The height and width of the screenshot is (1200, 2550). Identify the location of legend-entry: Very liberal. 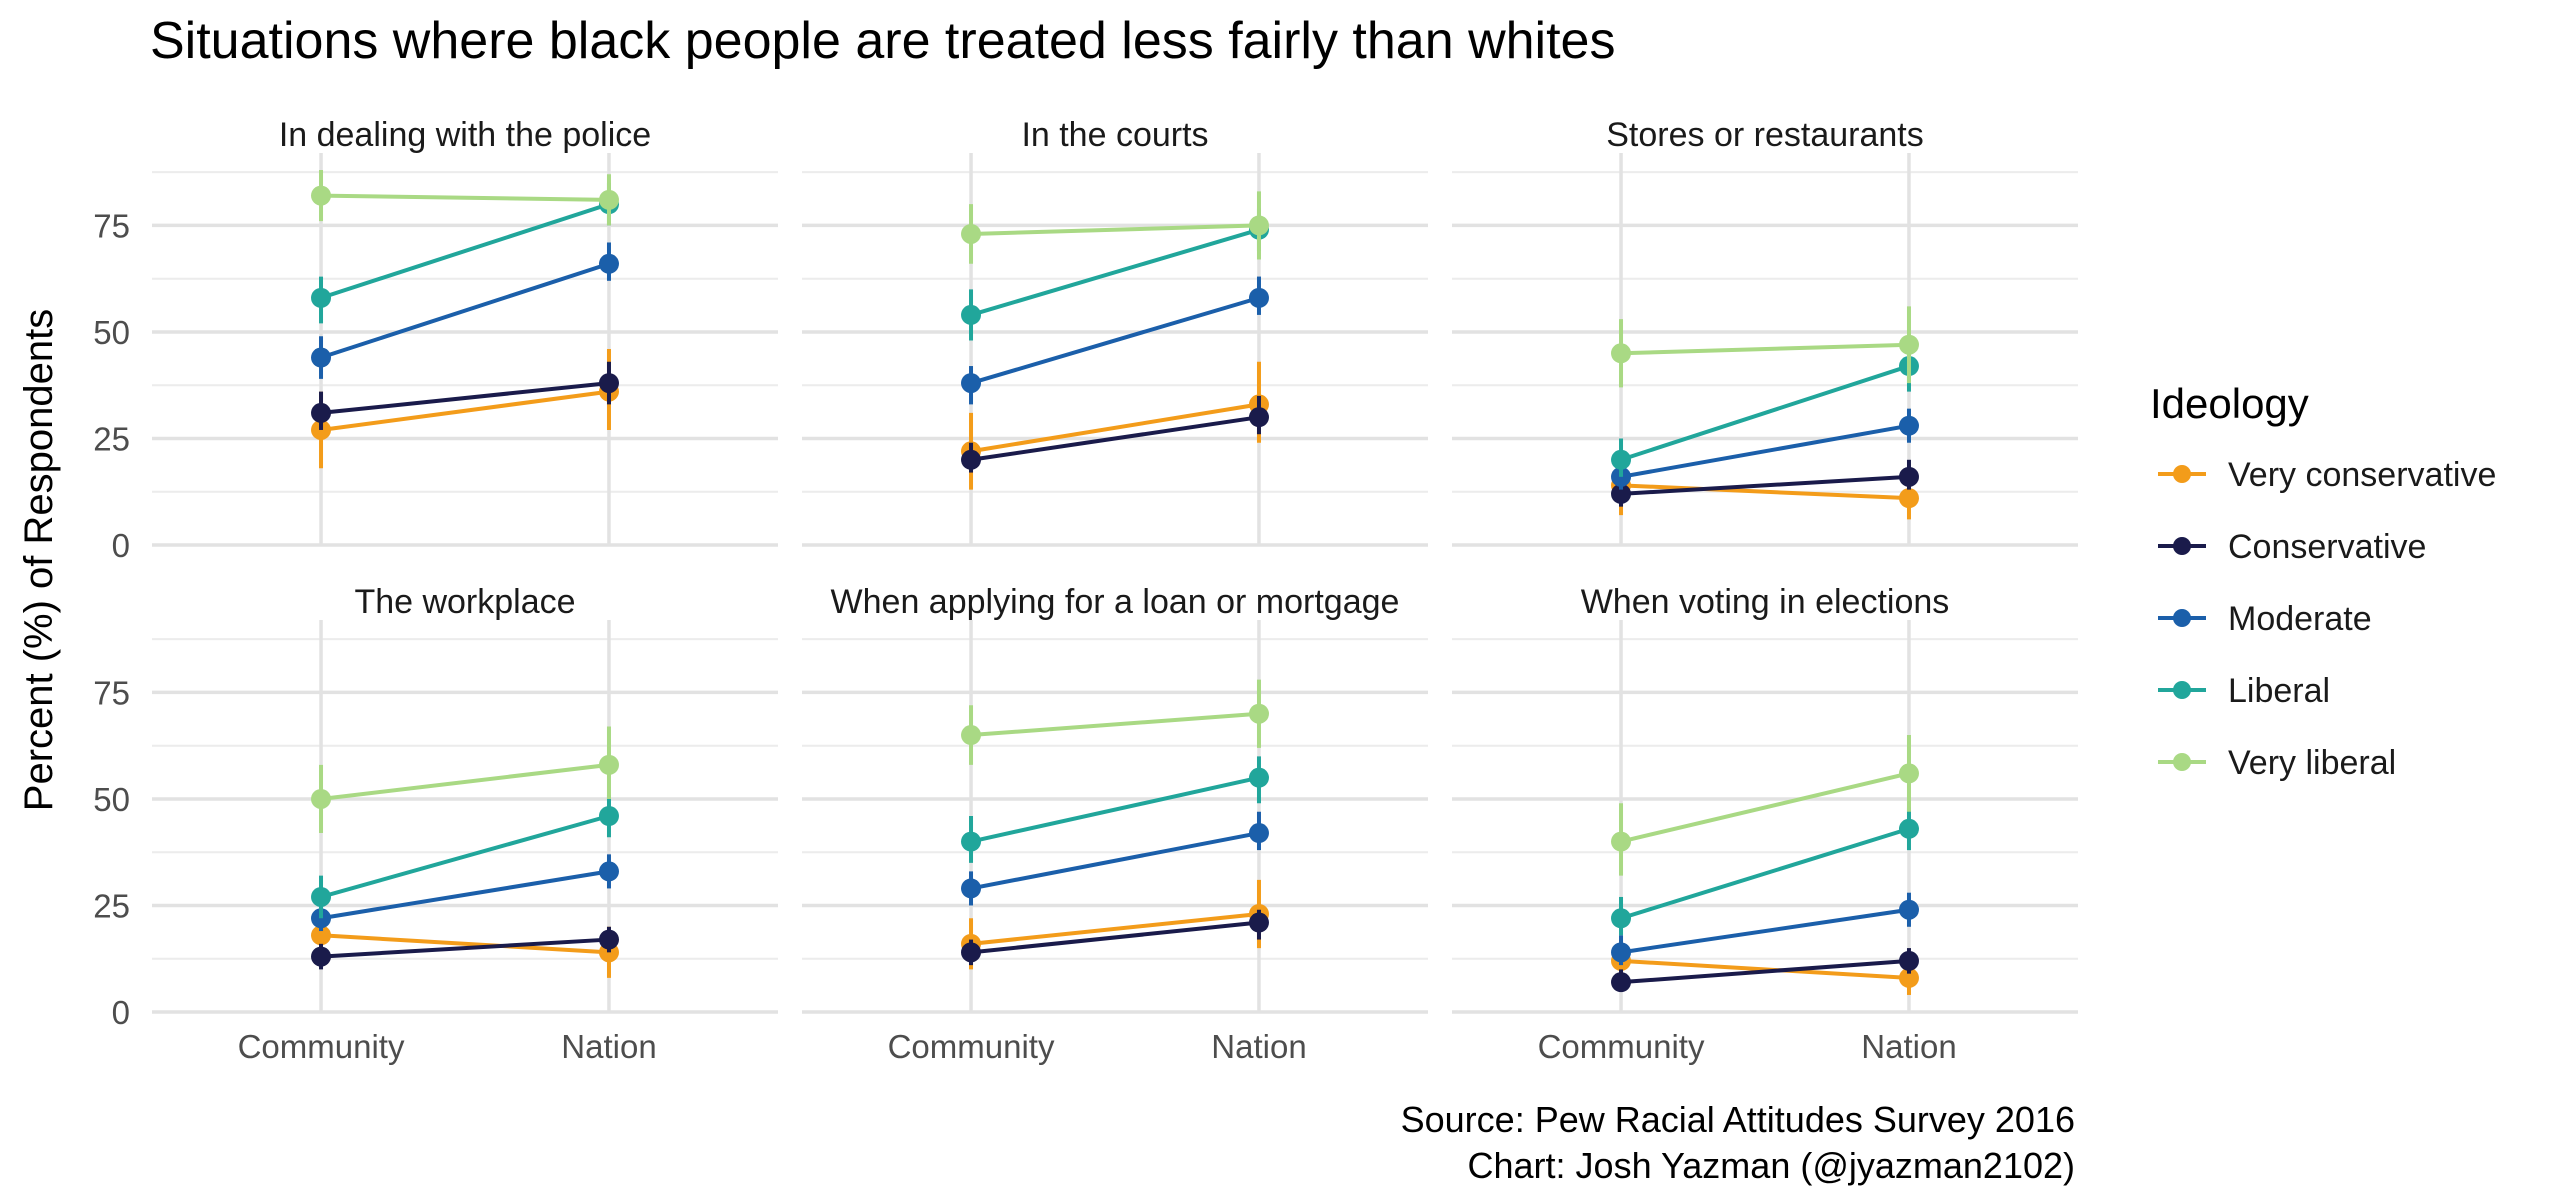
(2277, 763).